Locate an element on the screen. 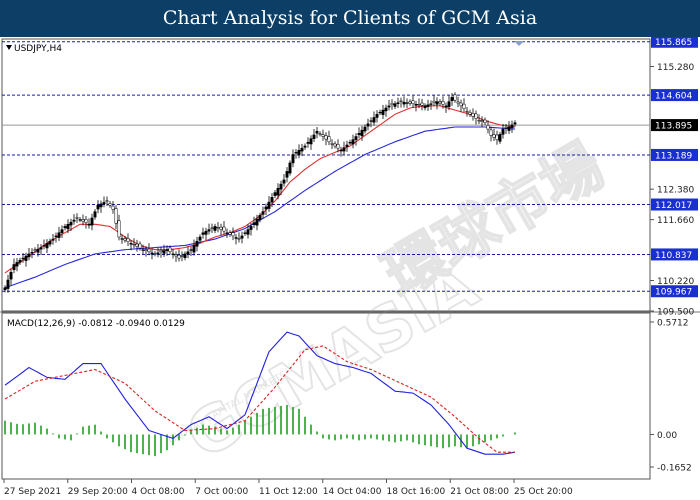  time-tick-label: 7 Oct 00:00 is located at coordinates (221, 492).